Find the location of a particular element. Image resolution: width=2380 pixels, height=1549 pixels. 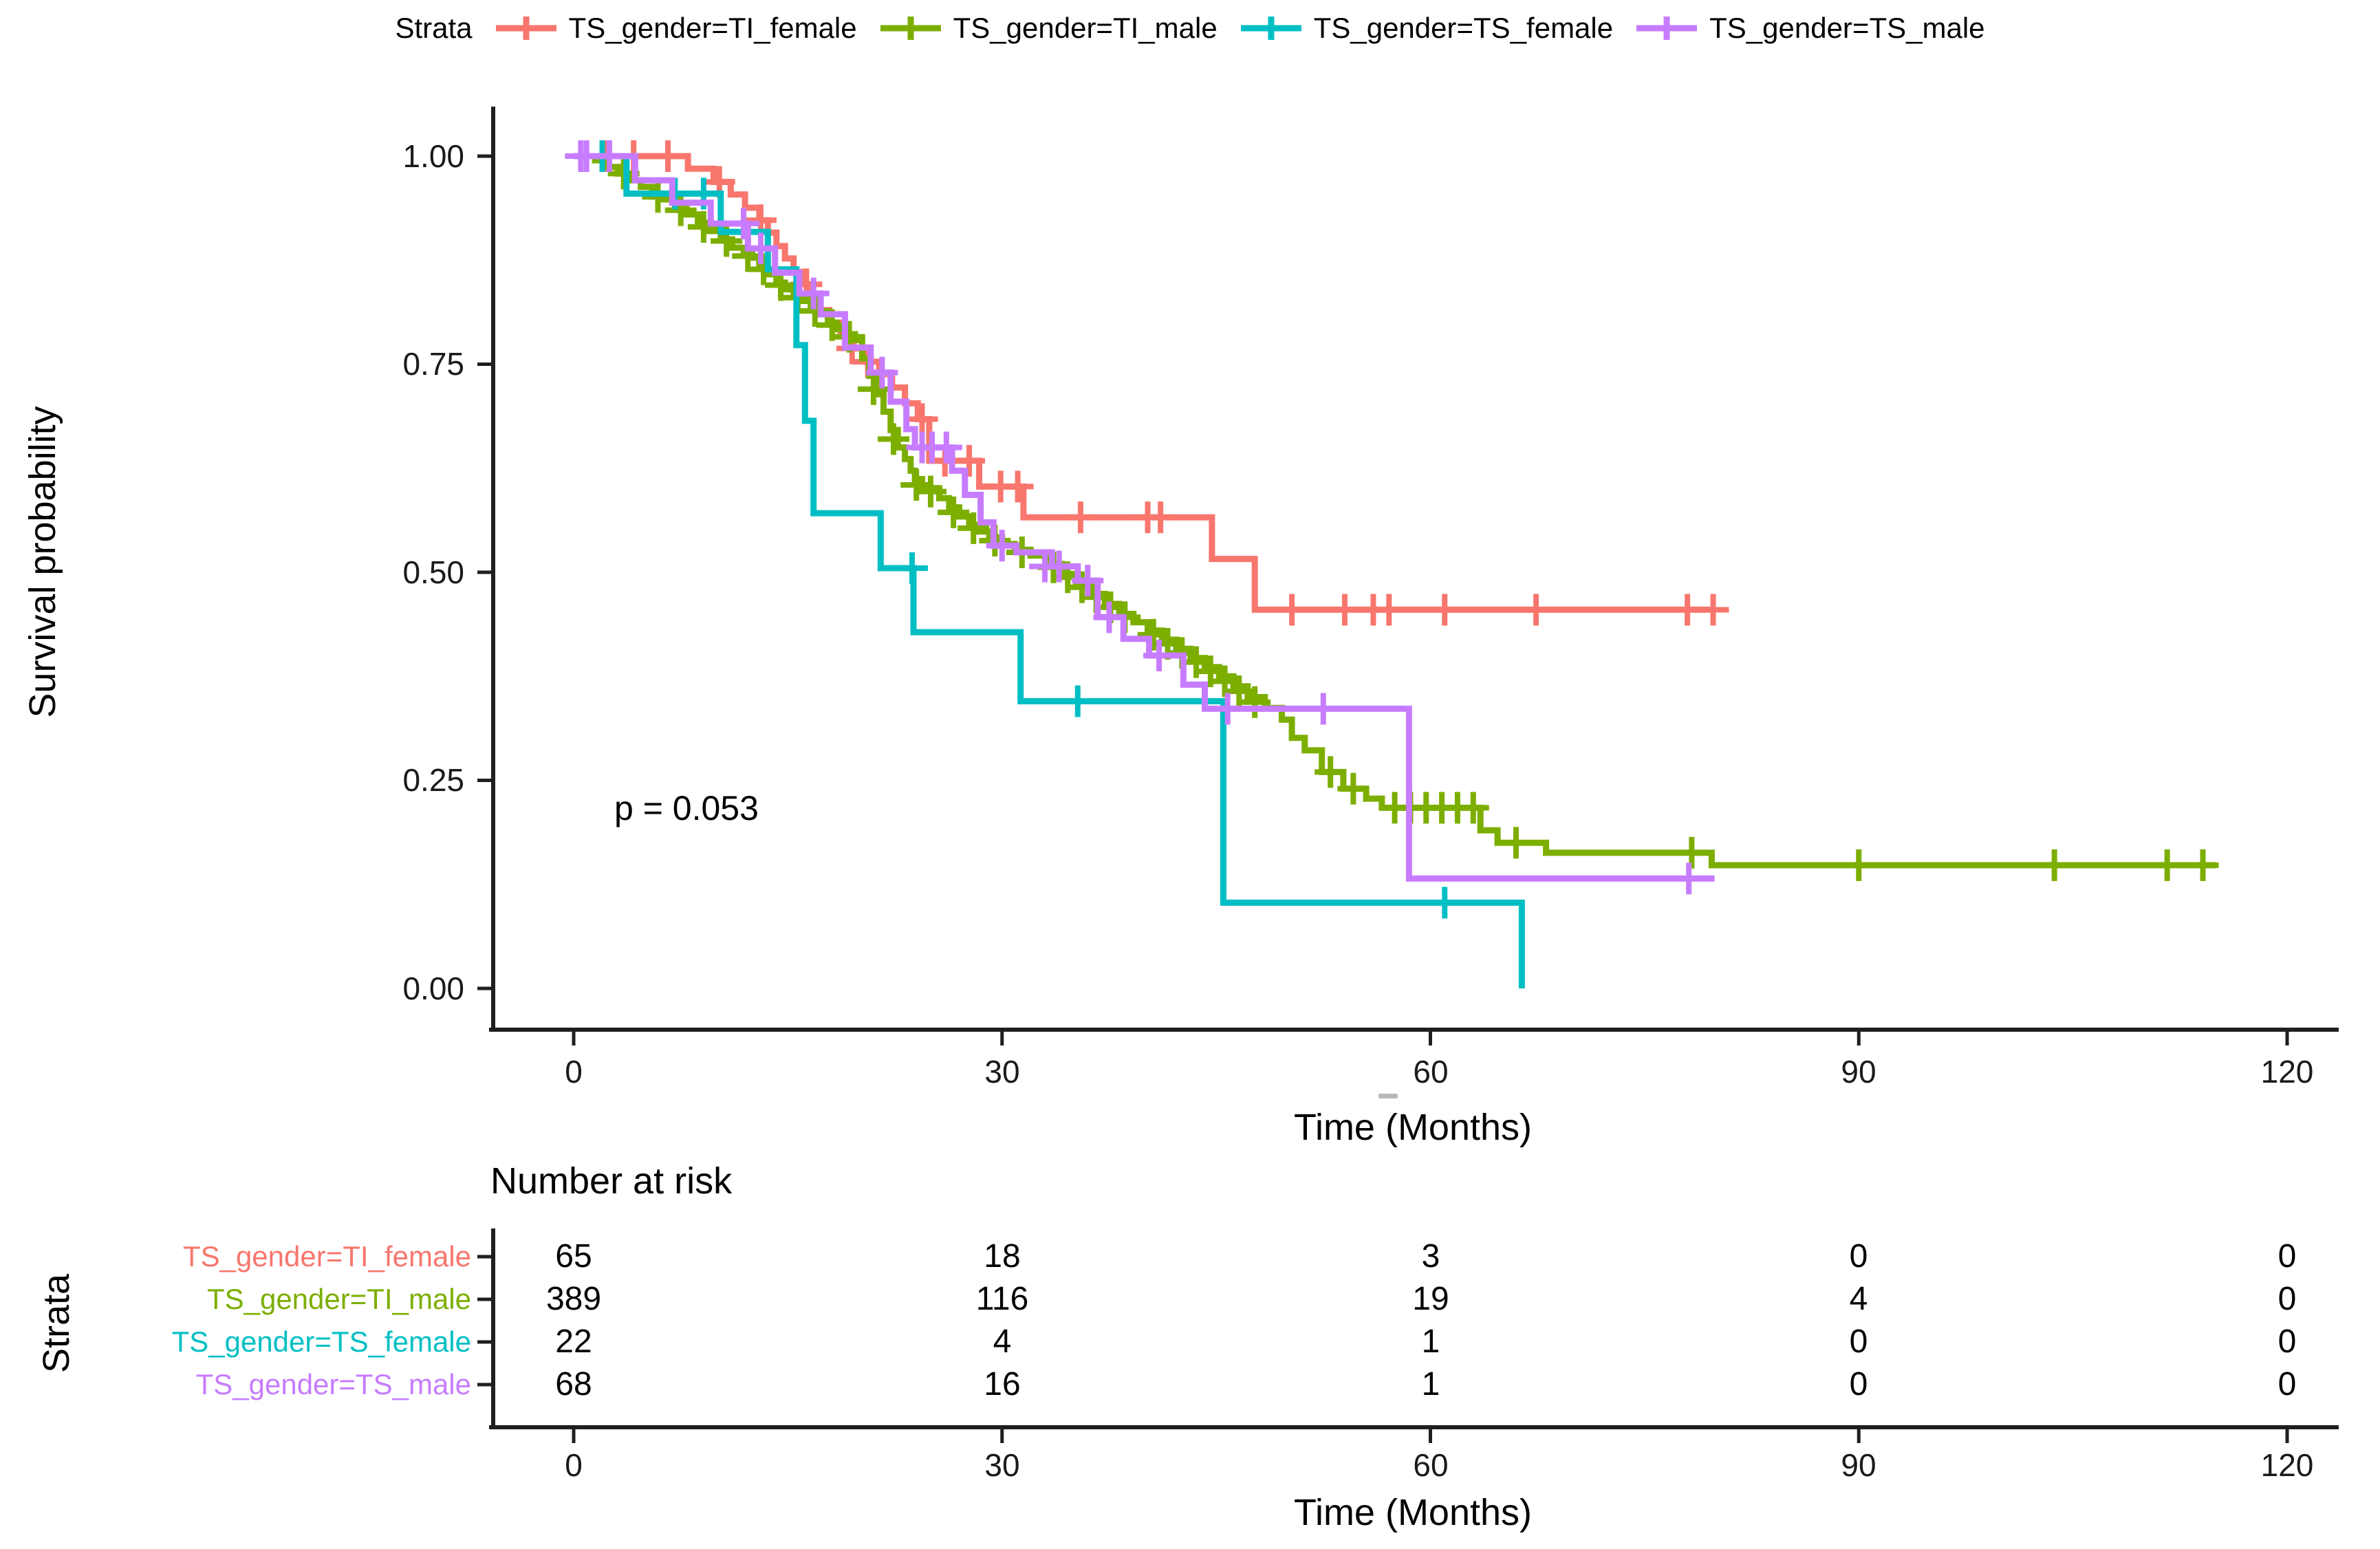

x-tick-30: 30 is located at coordinates (1002, 1072).